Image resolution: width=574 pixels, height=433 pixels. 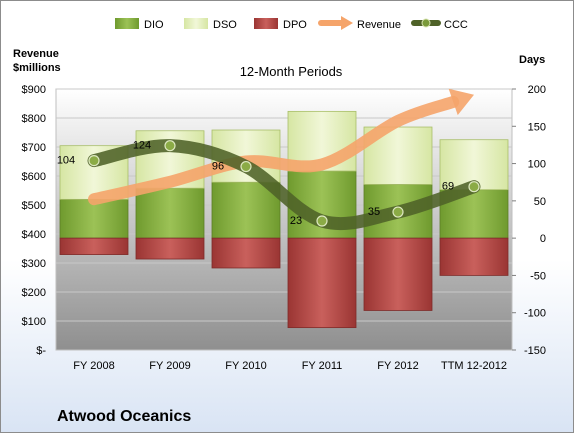 What do you see at coordinates (540, 202) in the screenshot?
I see `right-tick-label: 50` at bounding box center [540, 202].